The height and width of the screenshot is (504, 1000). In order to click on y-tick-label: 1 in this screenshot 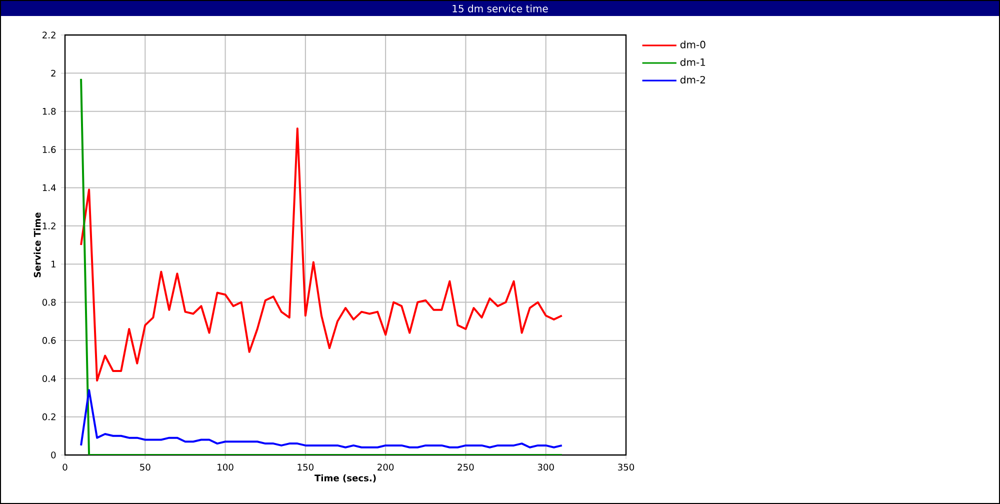, I will do `click(54, 264)`.